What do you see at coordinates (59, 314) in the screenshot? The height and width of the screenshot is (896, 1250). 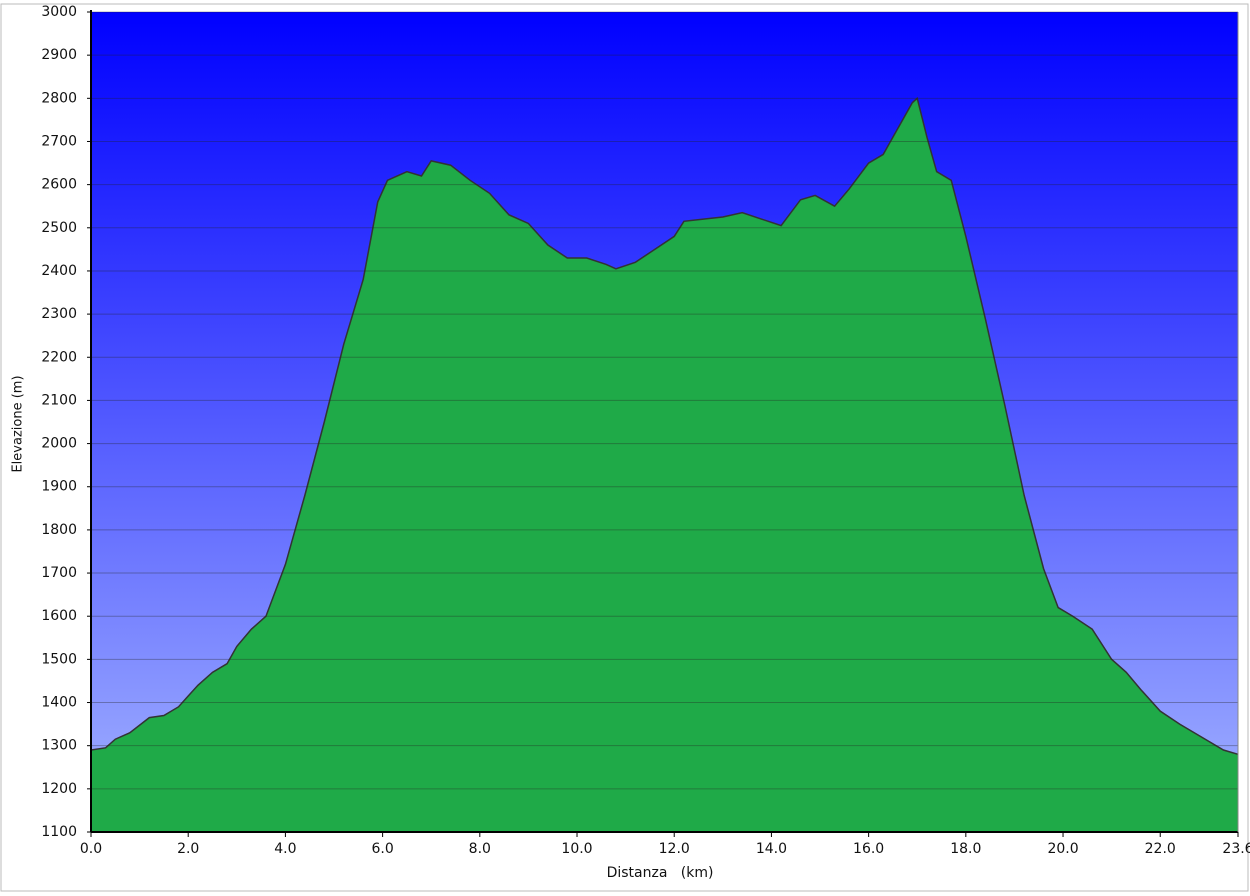 I see `y-tick-label: 2300` at bounding box center [59, 314].